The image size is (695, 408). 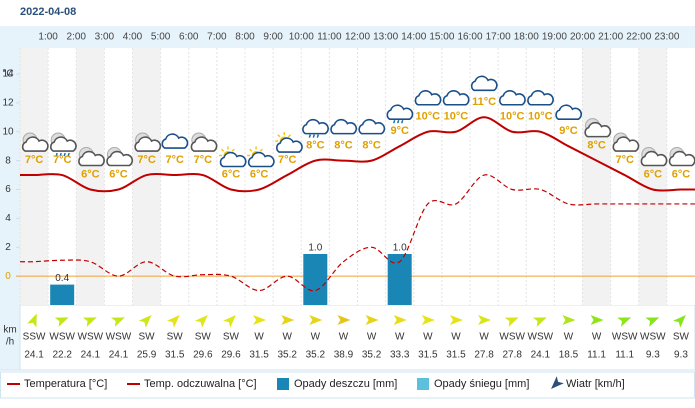 What do you see at coordinates (582, 37) in the screenshot?
I see `hour-label: 20:00` at bounding box center [582, 37].